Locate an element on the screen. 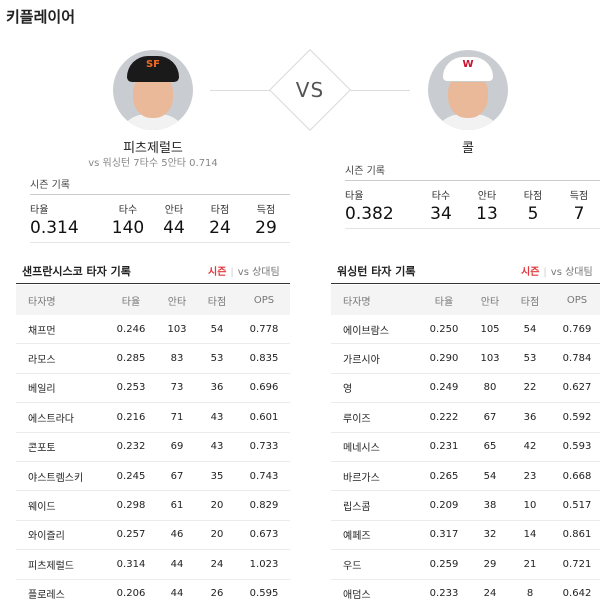 The image size is (600, 606). table-row: 에이브람스 0.250 105 54 0.769 is located at coordinates (465, 330).